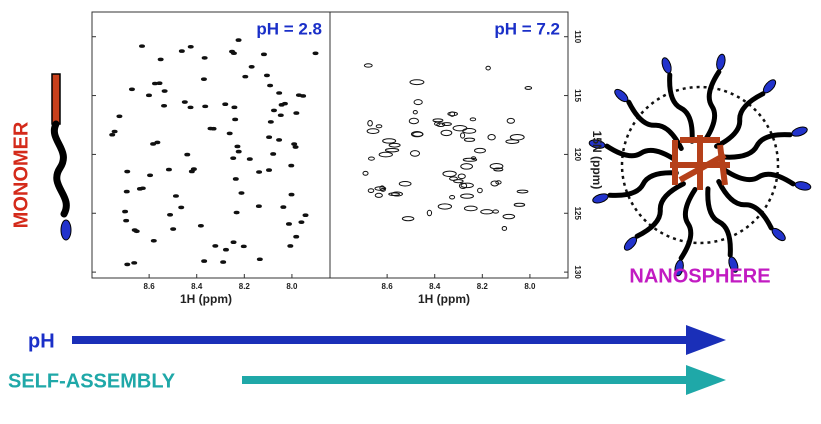 The width and height of the screenshot is (821, 424). What do you see at coordinates (41, 341) in the screenshot?
I see `ph-label: pH` at bounding box center [41, 341].